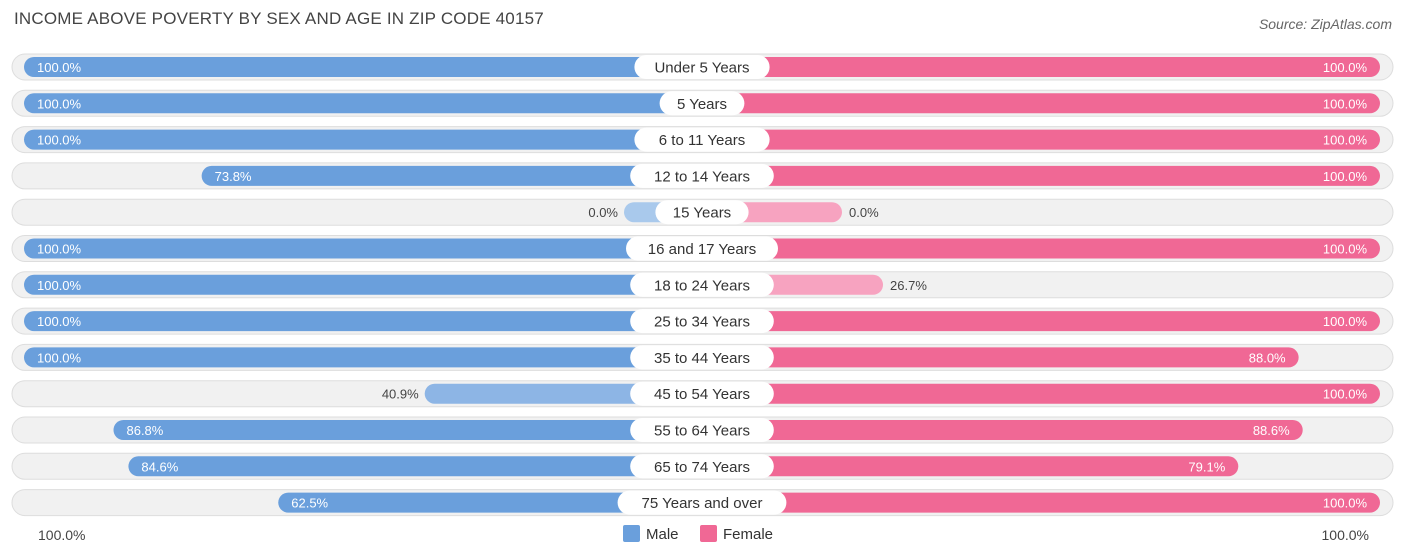  I want to click on category-pill-15-years, so click(702, 212).